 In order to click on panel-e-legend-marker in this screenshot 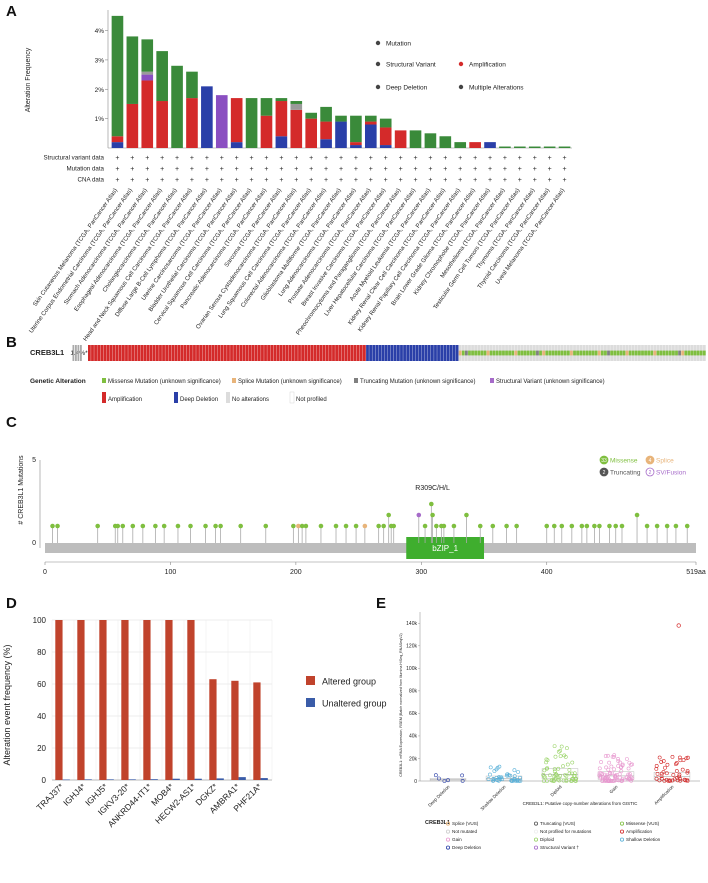, I will do `click(622, 839)`.